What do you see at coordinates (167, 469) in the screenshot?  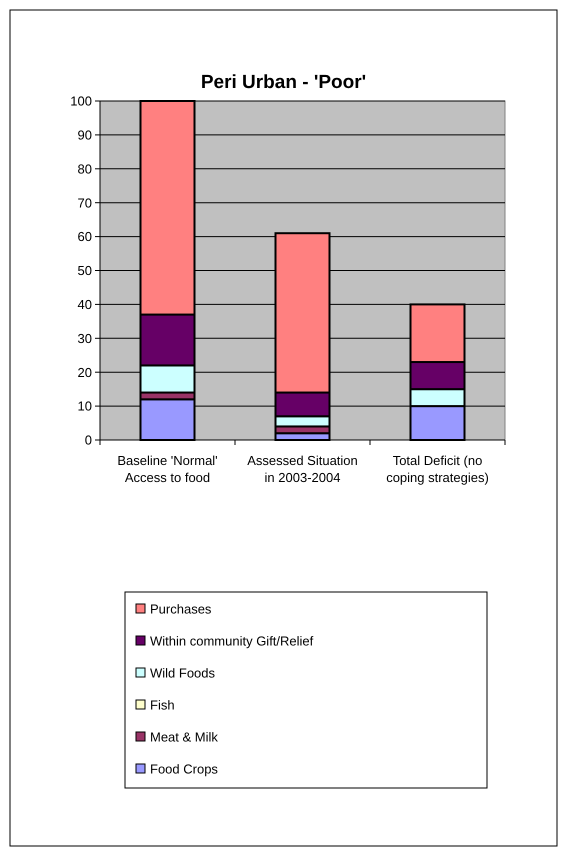 I see `x-tick-label: Baseline 'Normal' Access to food` at bounding box center [167, 469].